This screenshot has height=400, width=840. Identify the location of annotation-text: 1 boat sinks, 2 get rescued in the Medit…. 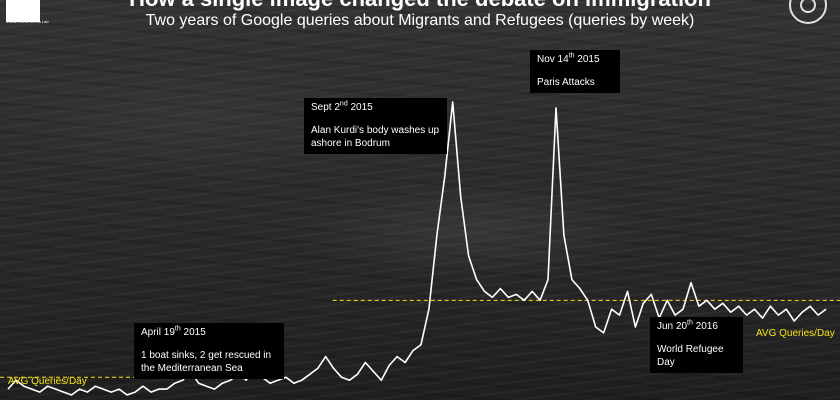
(206, 362).